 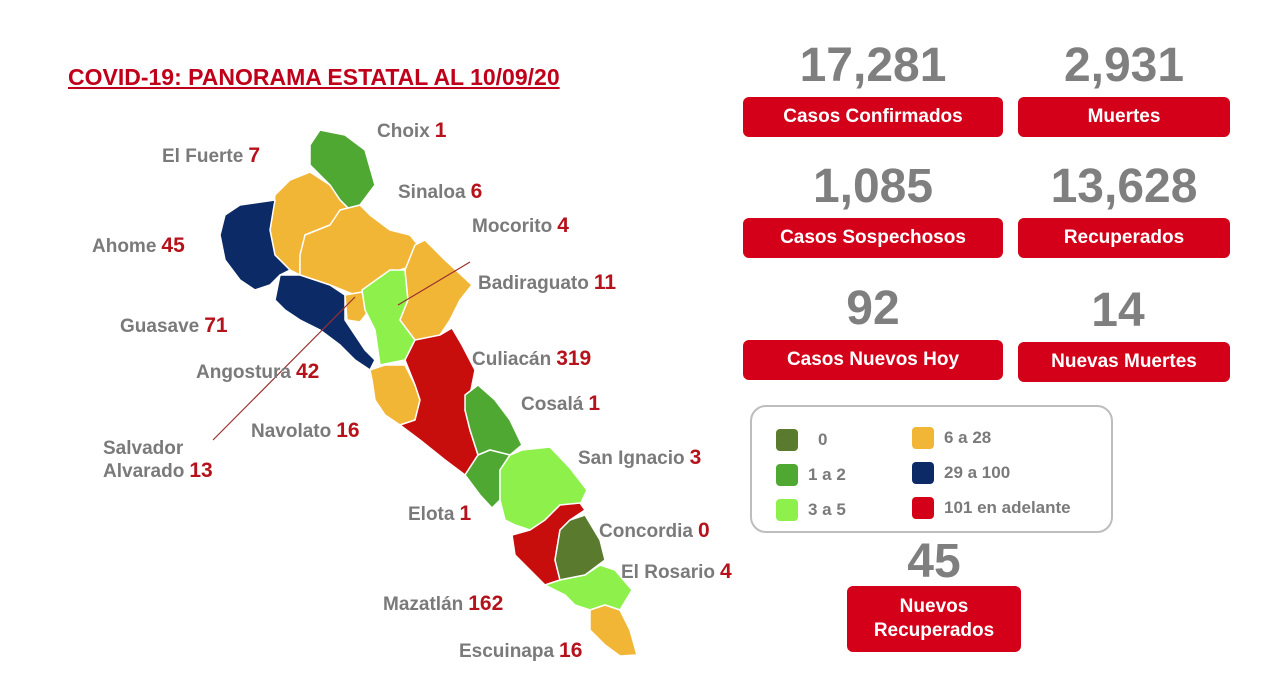 What do you see at coordinates (640, 458) in the screenshot?
I see `label-san-ignacio: San Ignacio 3` at bounding box center [640, 458].